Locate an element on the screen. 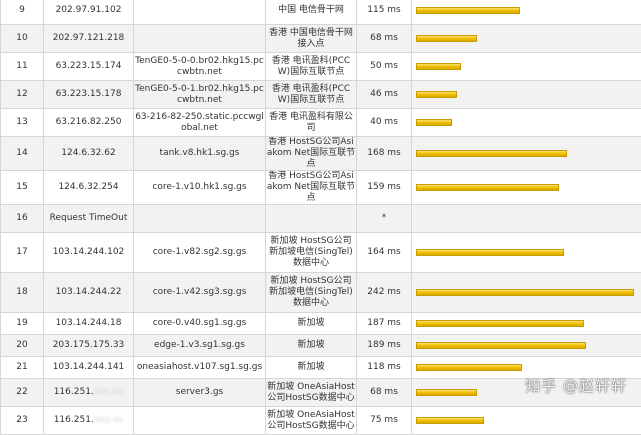 The image size is (641, 435). ip-text: 124.6.32.62 is located at coordinates (88, 153).